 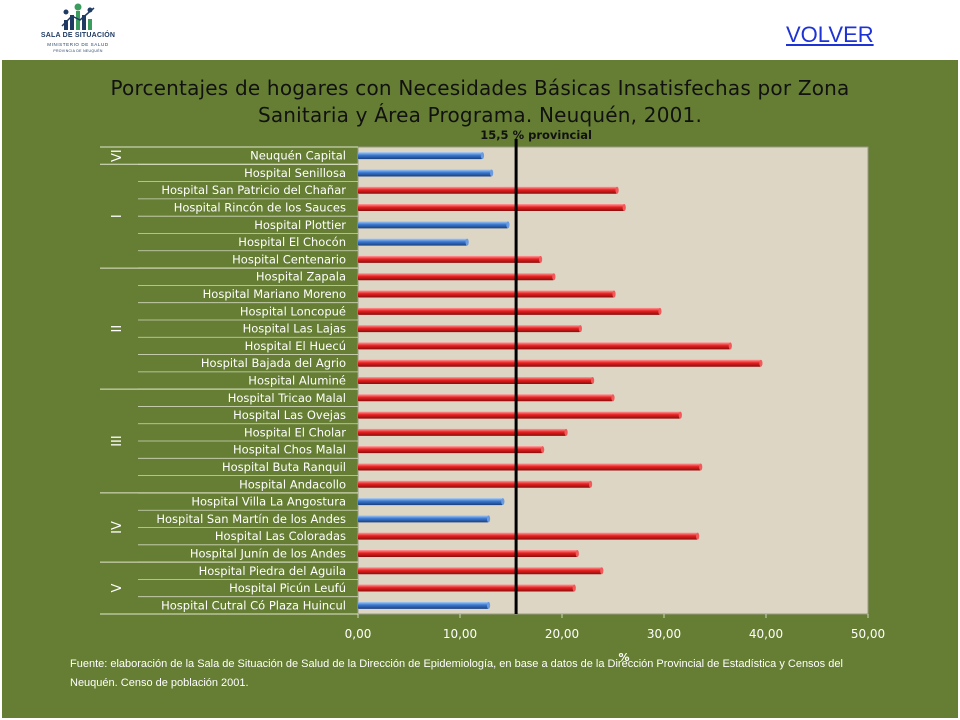 I want to click on category-label: Hospital Centenario, so click(x=289, y=259).